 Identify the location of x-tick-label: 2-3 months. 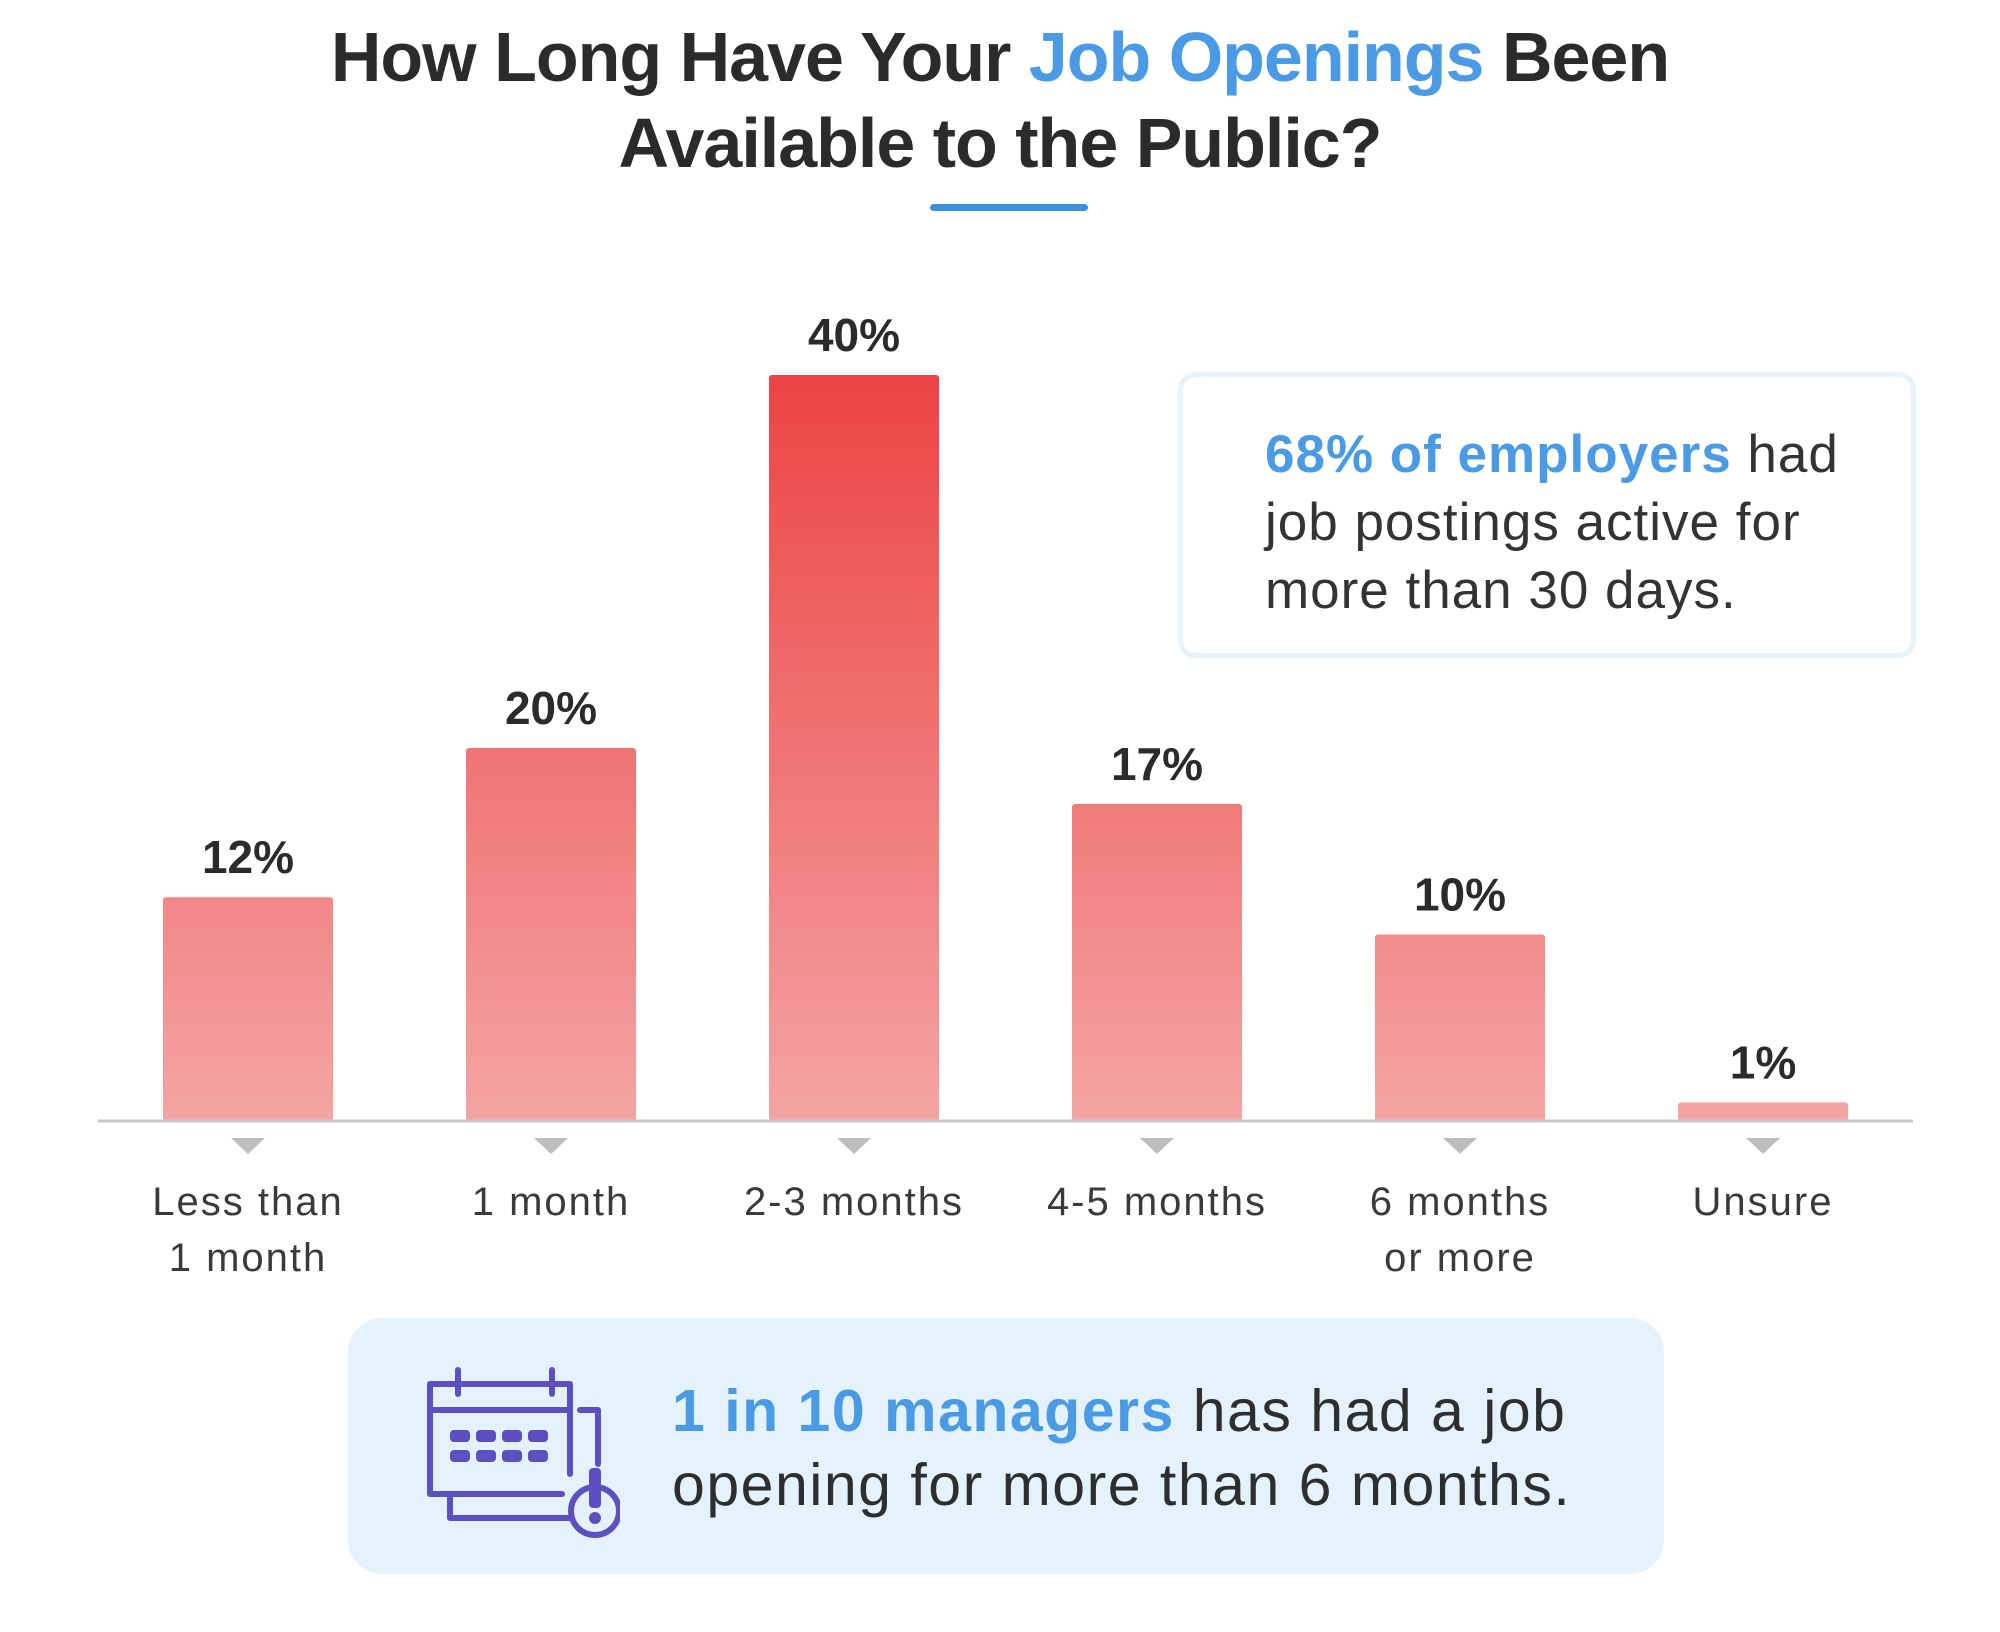
(854, 1202).